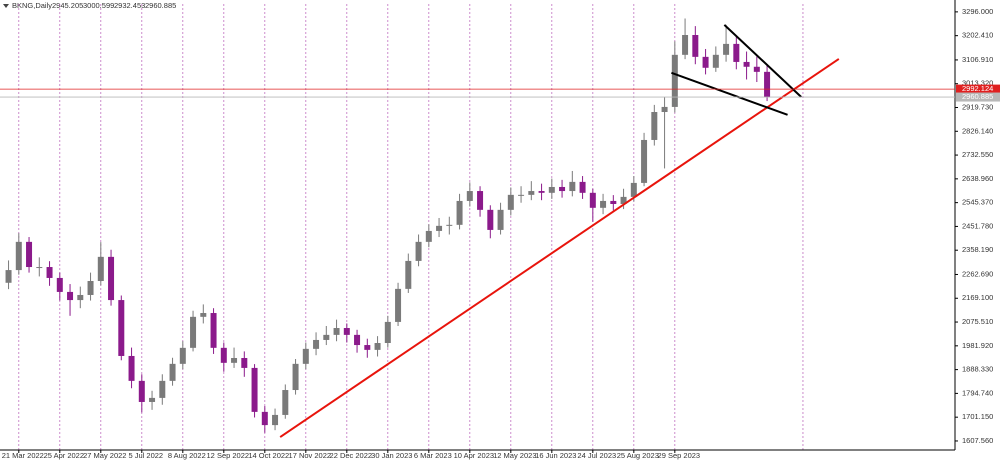  What do you see at coordinates (433, 455) in the screenshot?
I see `x-tick-label: 6 Mar 2023` at bounding box center [433, 455].